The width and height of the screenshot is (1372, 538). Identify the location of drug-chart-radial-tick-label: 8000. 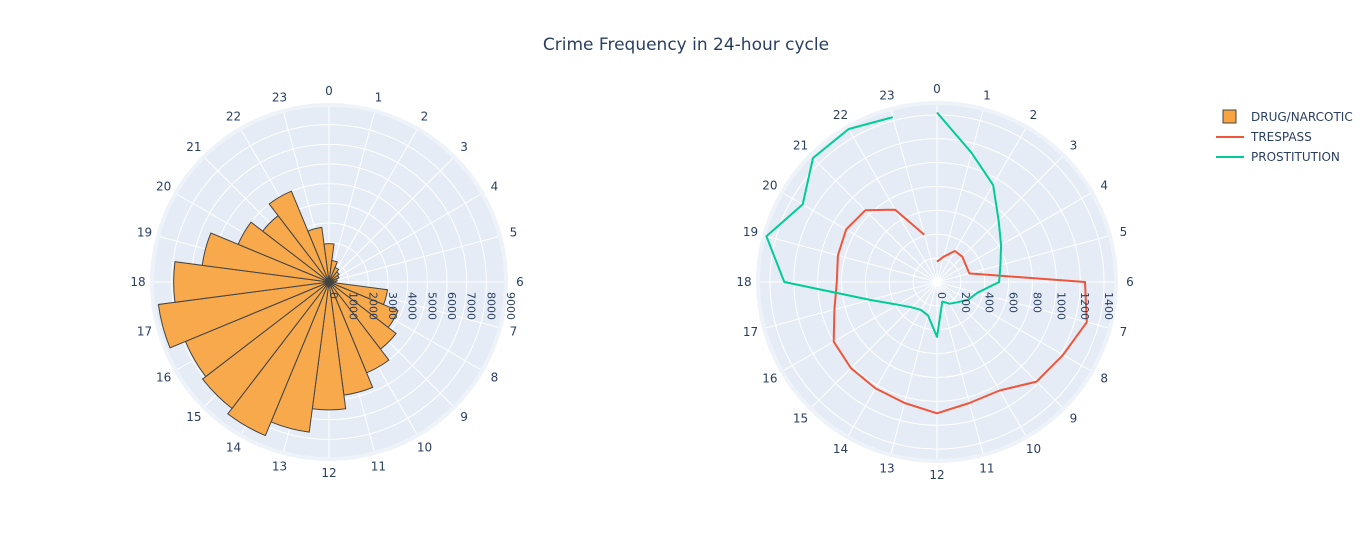
(490, 306).